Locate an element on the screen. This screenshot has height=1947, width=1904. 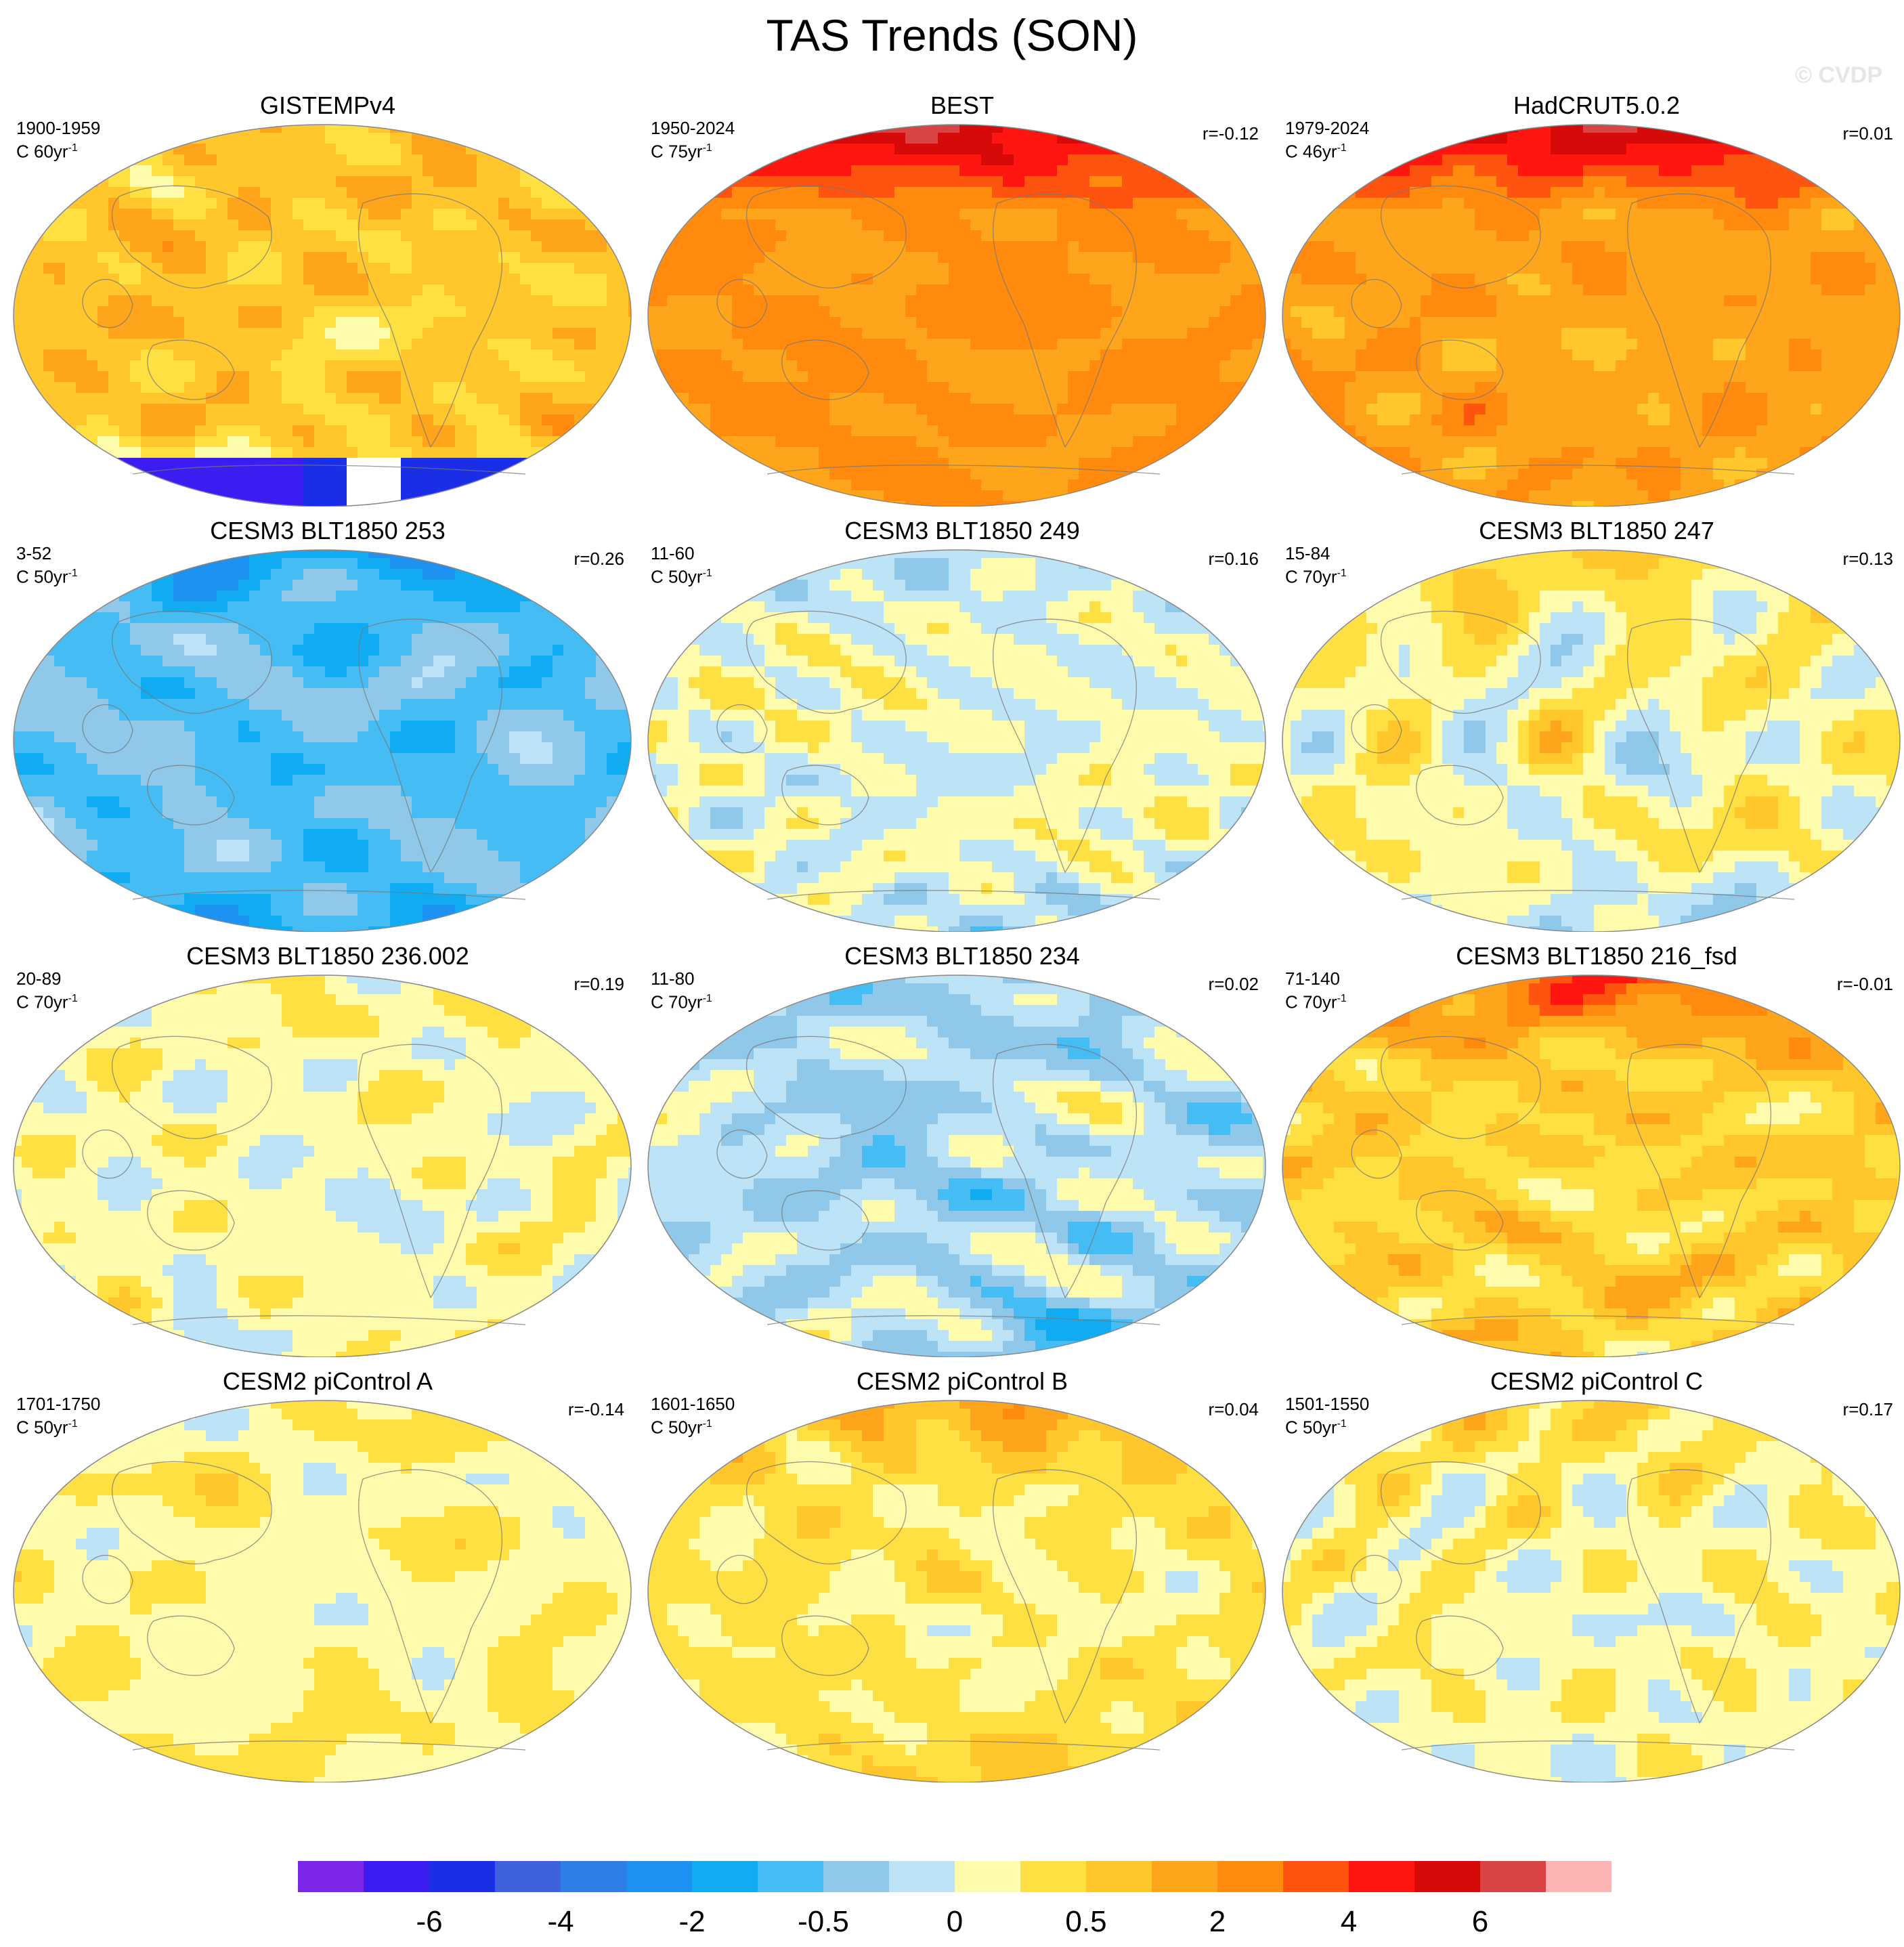
colorbar-tick-label: 4 is located at coordinates (1349, 1921).